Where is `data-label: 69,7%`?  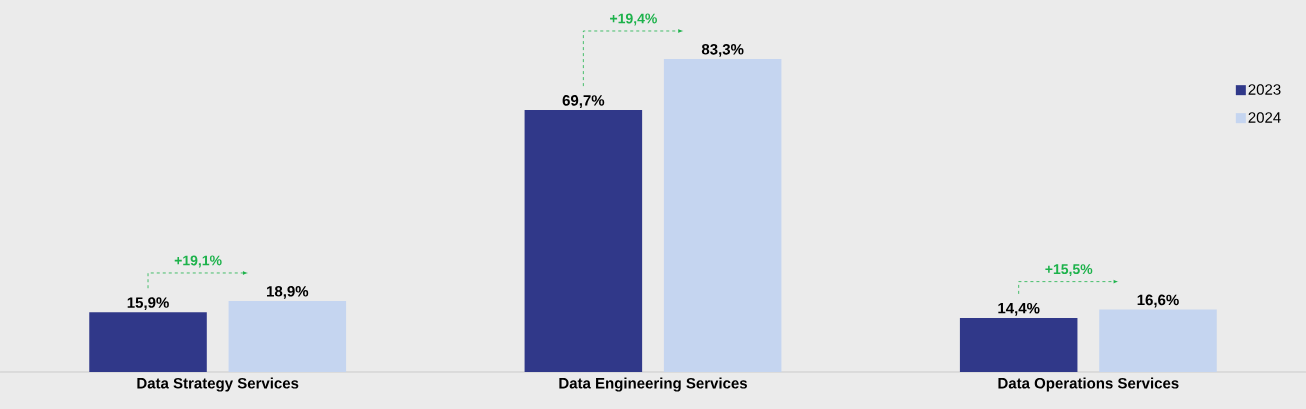 data-label: 69,7% is located at coordinates (583, 101).